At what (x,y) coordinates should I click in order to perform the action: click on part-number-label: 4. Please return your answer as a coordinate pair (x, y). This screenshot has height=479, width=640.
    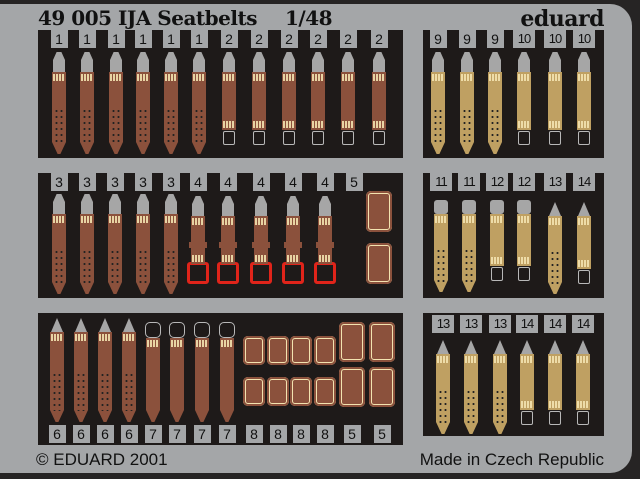
    Looking at the image, I should click on (261, 182).